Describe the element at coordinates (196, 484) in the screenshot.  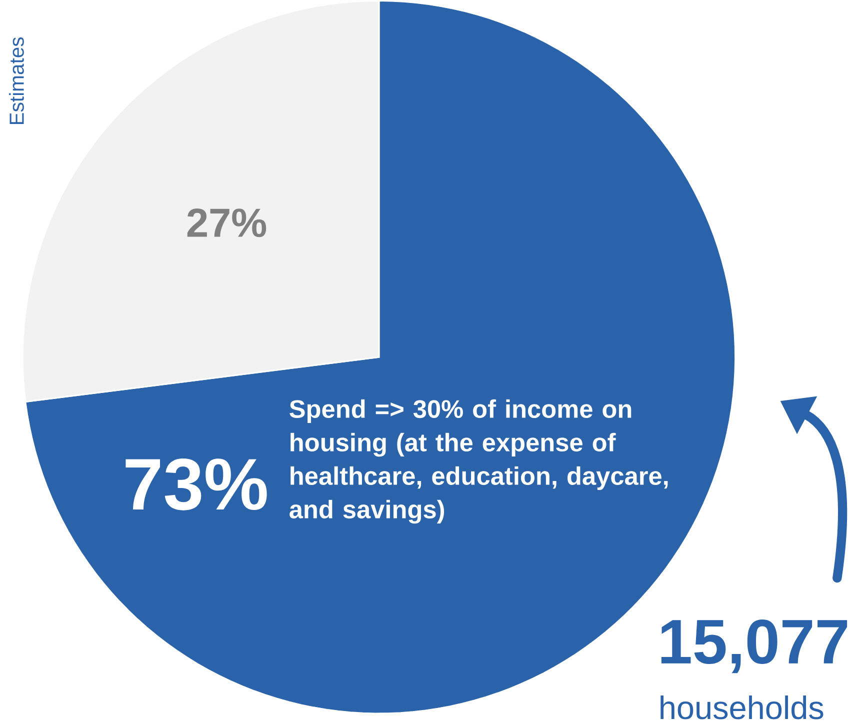
I see `data-label: 73%` at that location.